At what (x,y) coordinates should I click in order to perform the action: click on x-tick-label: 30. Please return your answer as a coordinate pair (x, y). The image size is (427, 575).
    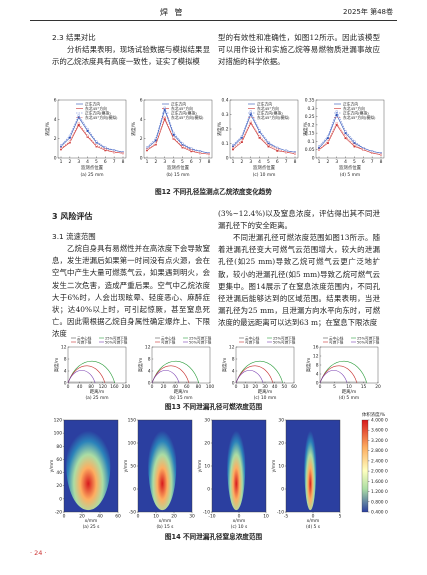
    Looking at the image, I should click on (192, 517).